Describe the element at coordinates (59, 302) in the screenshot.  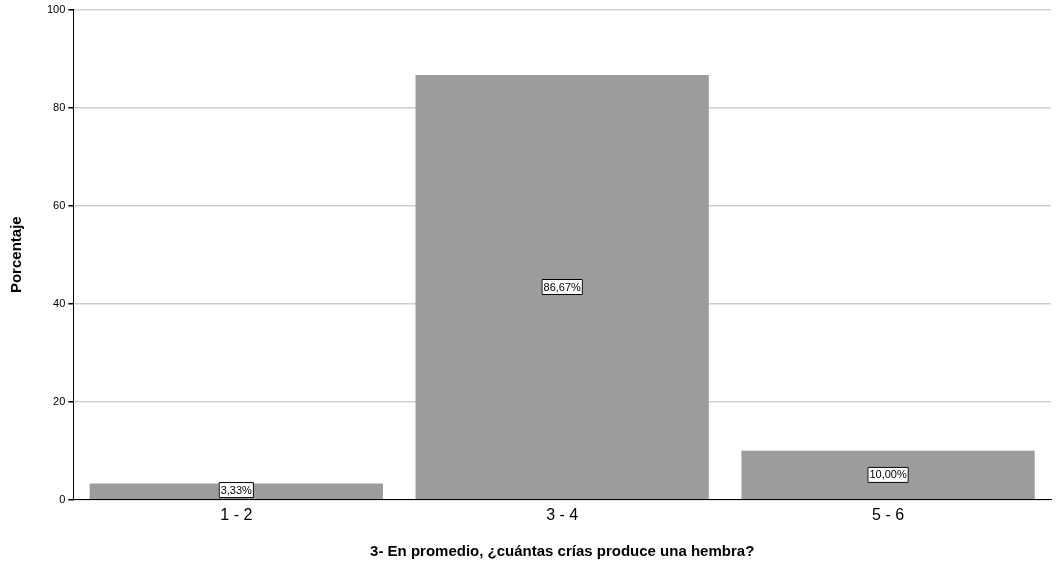
I see `y-tick-label: 40` at that location.